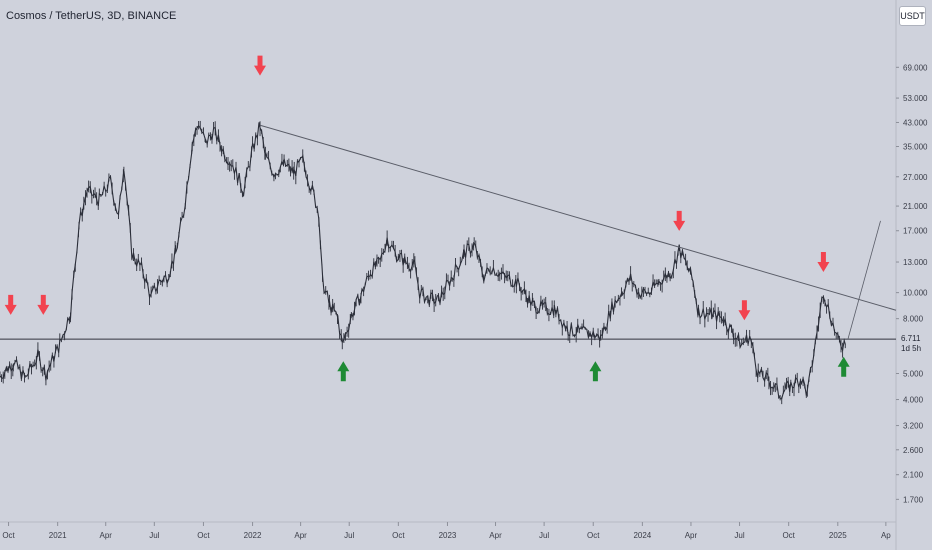  What do you see at coordinates (915, 98) in the screenshot?
I see `y-tick-label: 53.000` at bounding box center [915, 98].